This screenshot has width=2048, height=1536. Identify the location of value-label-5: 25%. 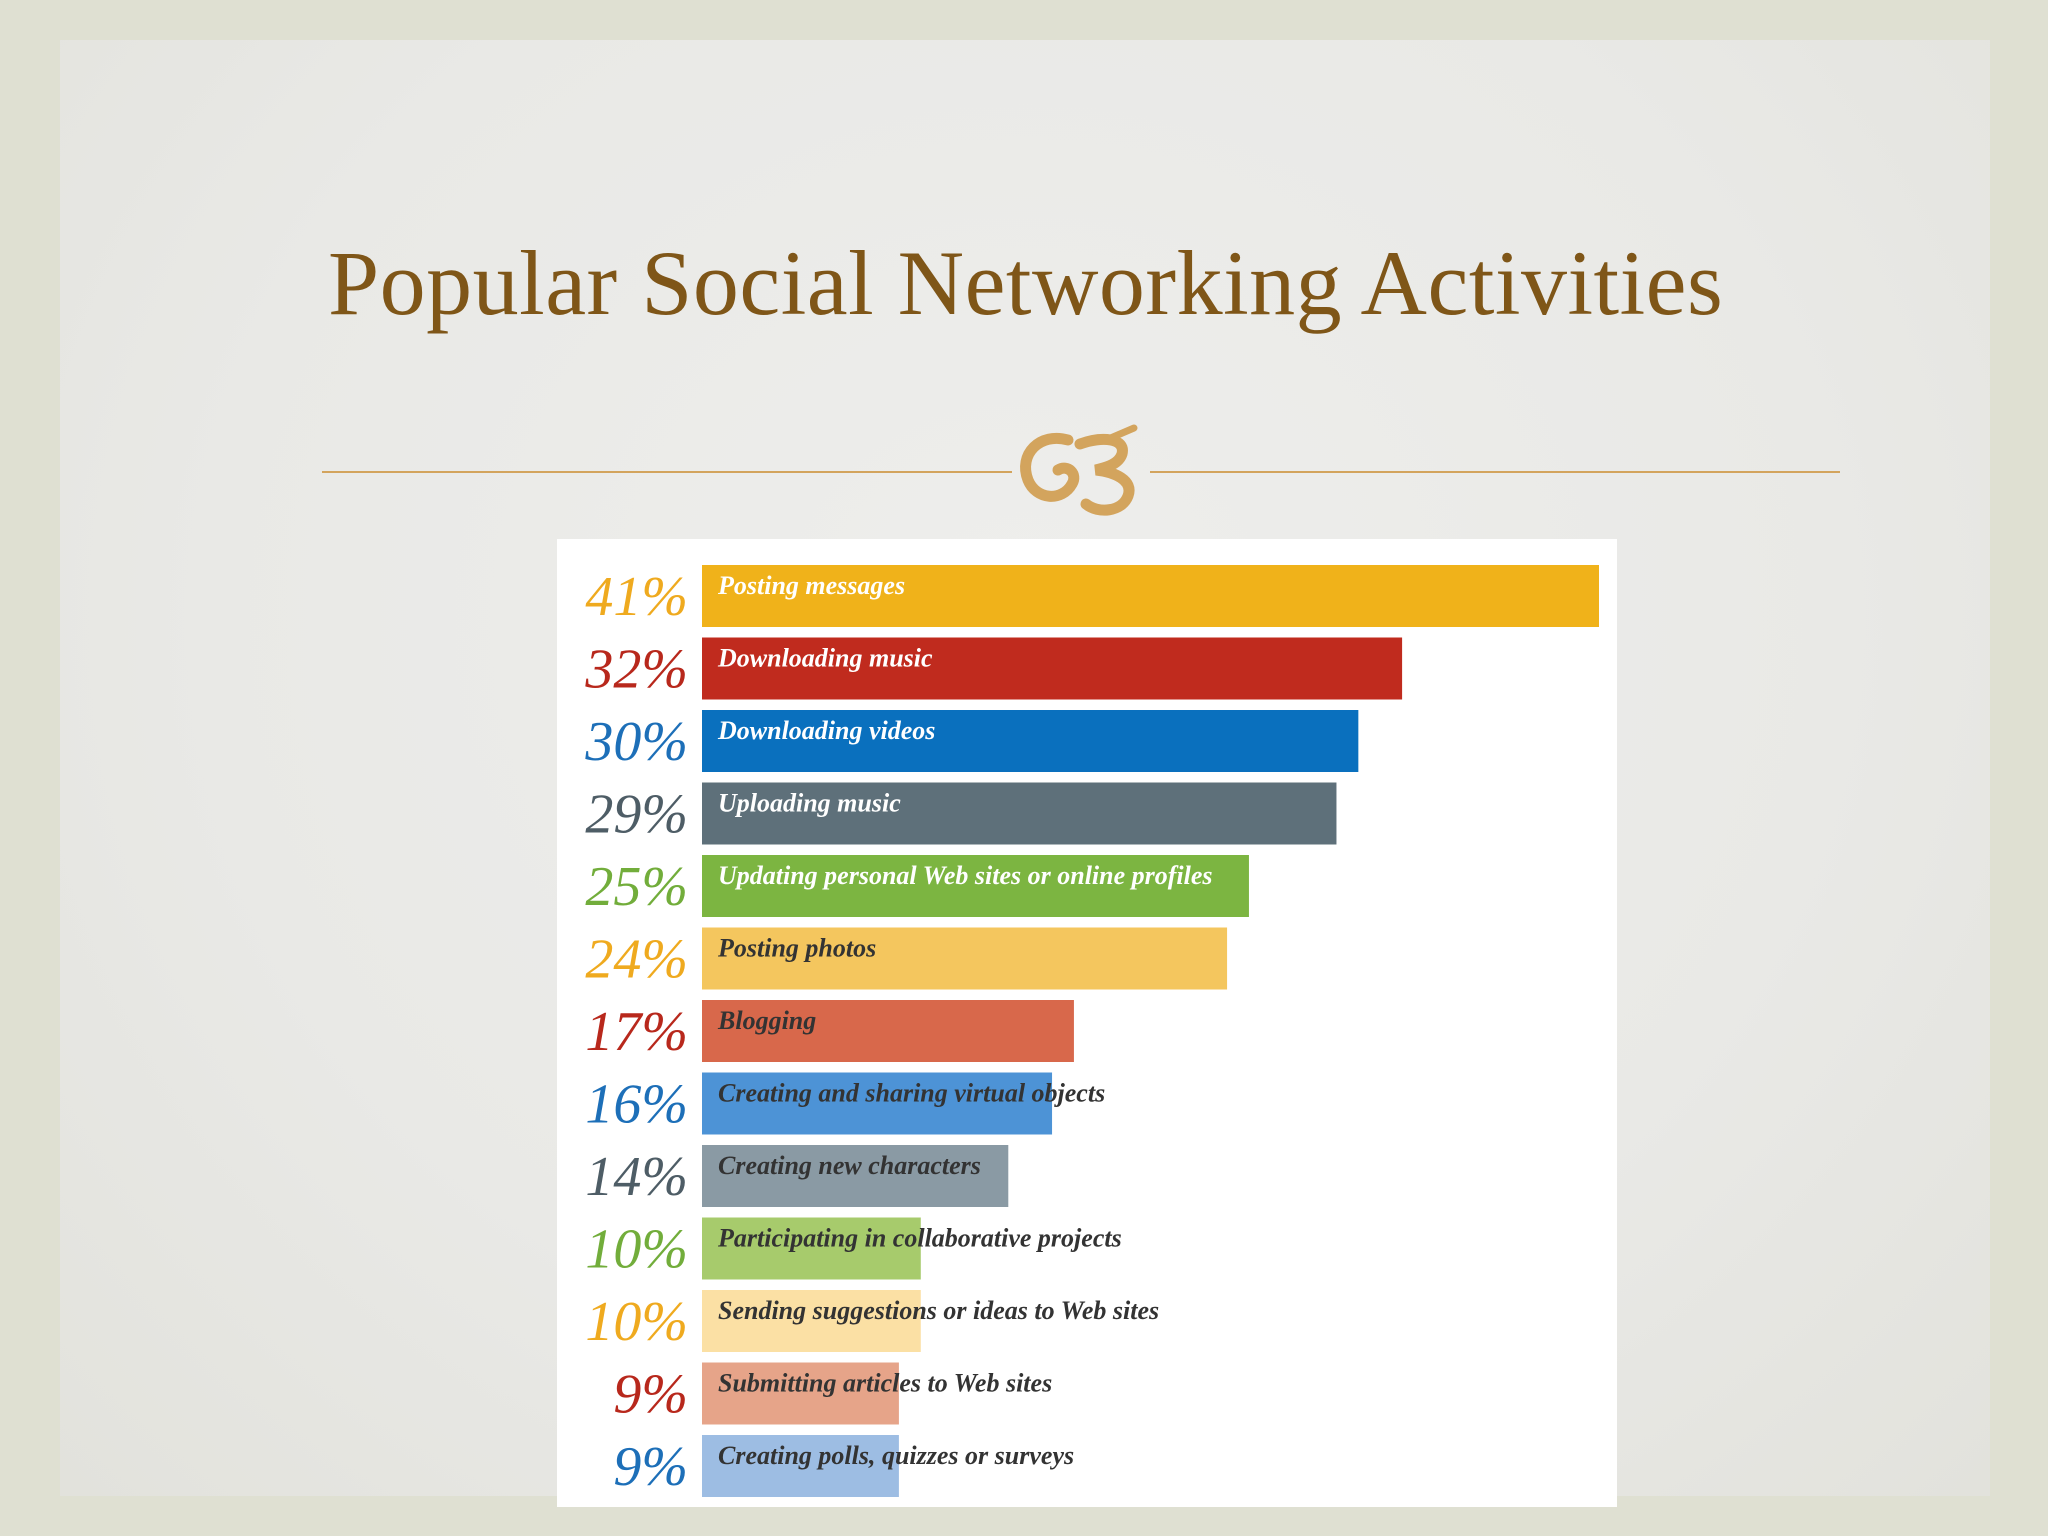
(636, 887).